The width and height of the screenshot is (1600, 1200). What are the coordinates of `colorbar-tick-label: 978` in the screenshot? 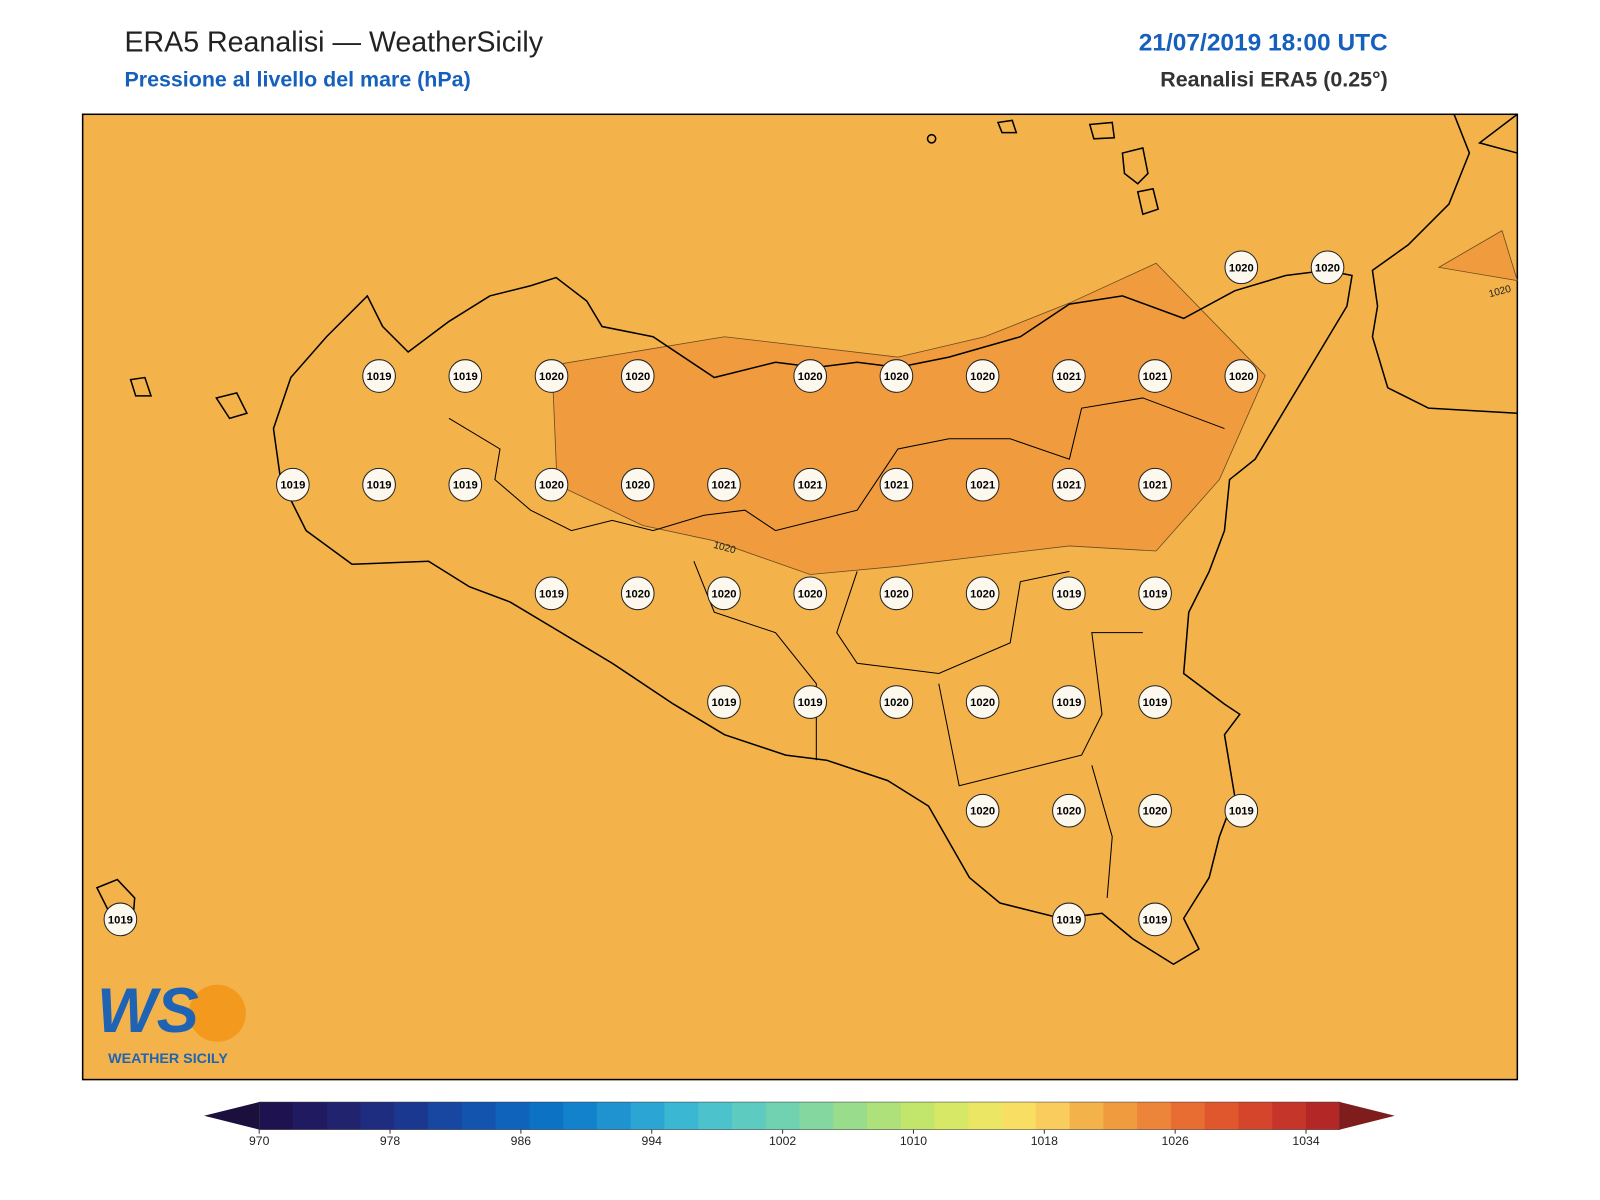 It's located at (390, 1141).